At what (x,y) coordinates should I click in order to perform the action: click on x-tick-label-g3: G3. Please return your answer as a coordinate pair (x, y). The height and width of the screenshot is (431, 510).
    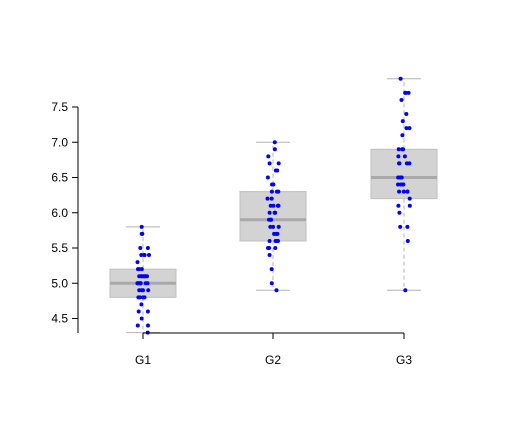
    Looking at the image, I should click on (404, 360).